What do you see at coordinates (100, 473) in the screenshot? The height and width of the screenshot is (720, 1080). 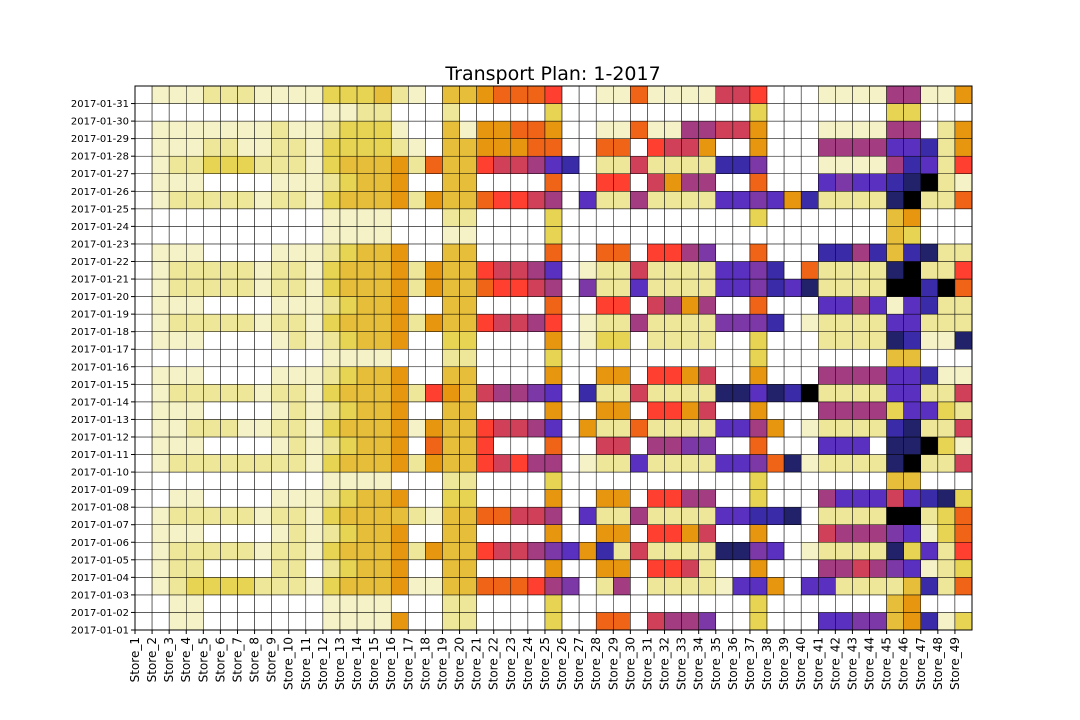 I see `y-tick-label: 2017-01-10` at bounding box center [100, 473].